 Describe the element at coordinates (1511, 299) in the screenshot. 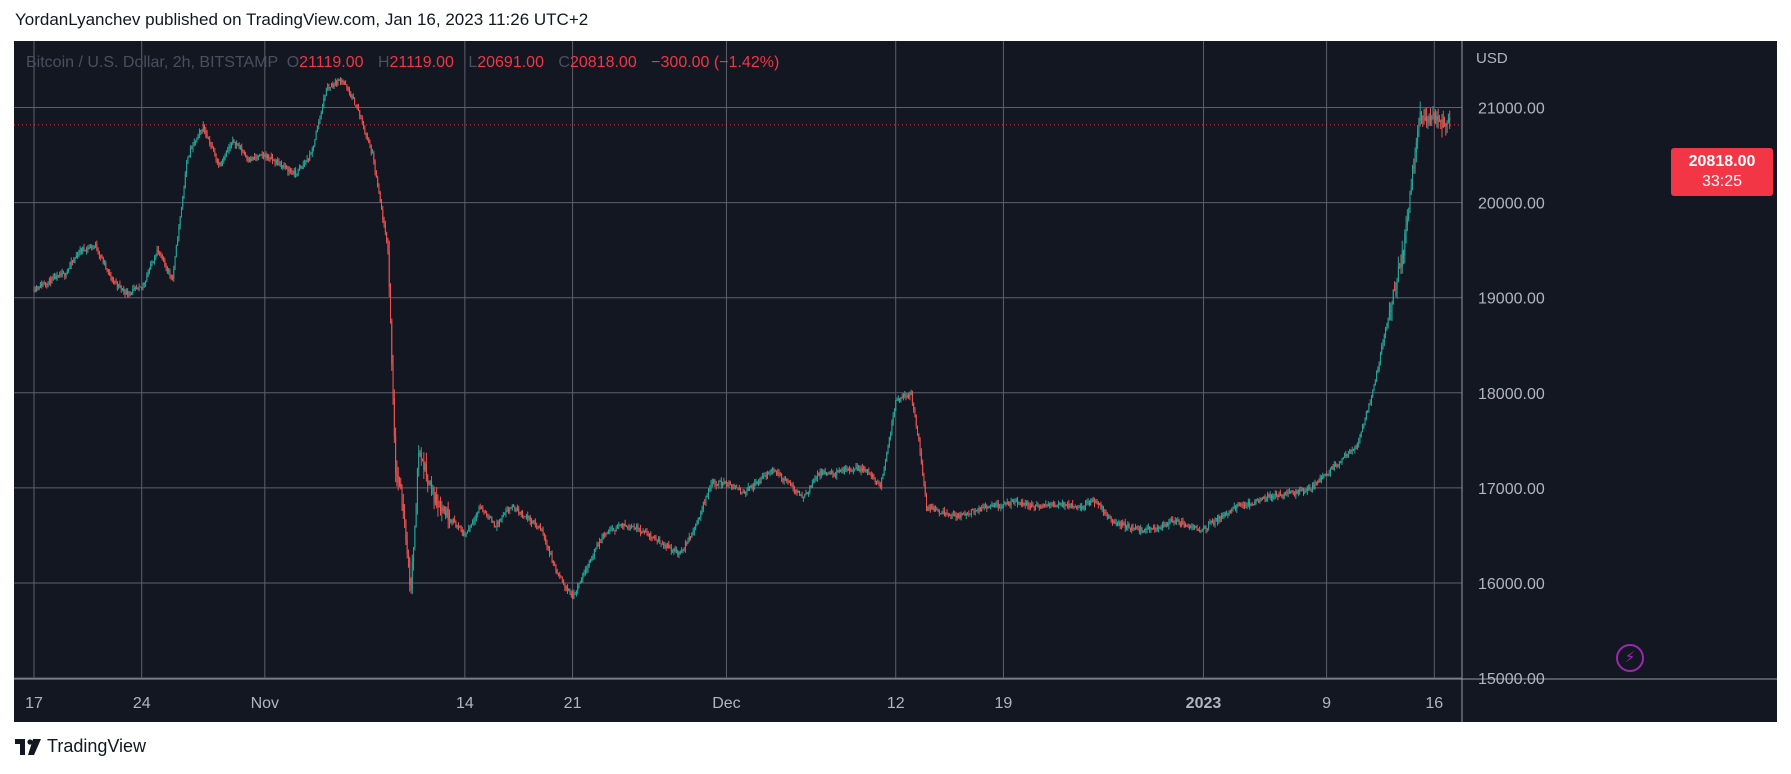

I see `price-tick-label: 19000.00` at that location.